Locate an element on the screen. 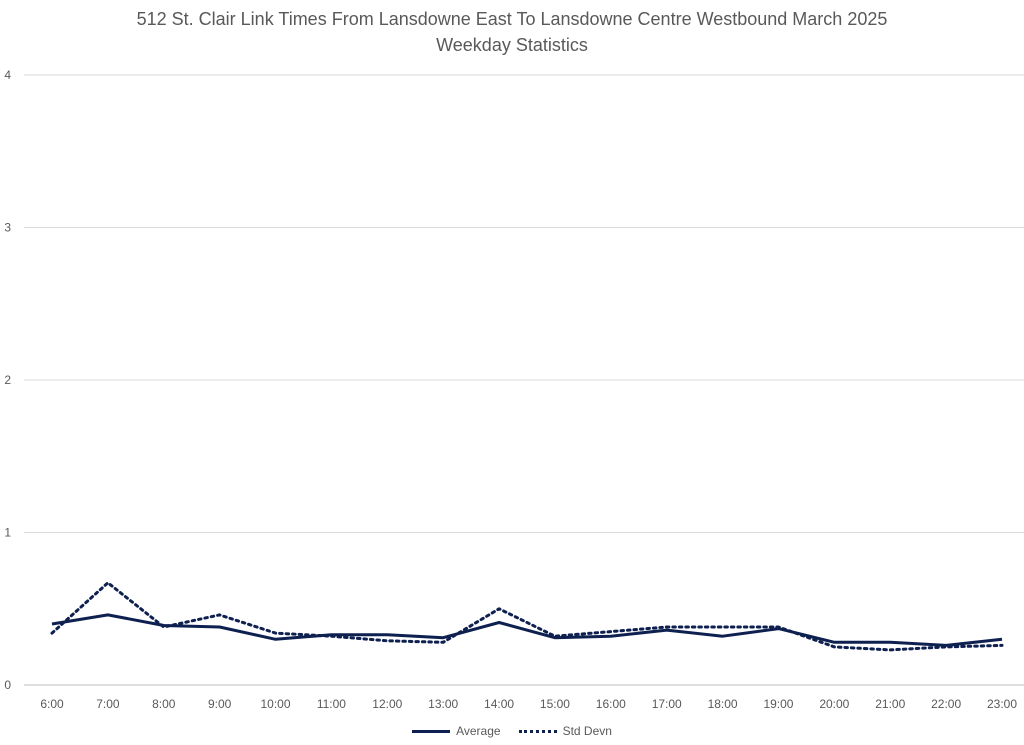 This screenshot has width=1024, height=745. series-line-average is located at coordinates (527, 630).